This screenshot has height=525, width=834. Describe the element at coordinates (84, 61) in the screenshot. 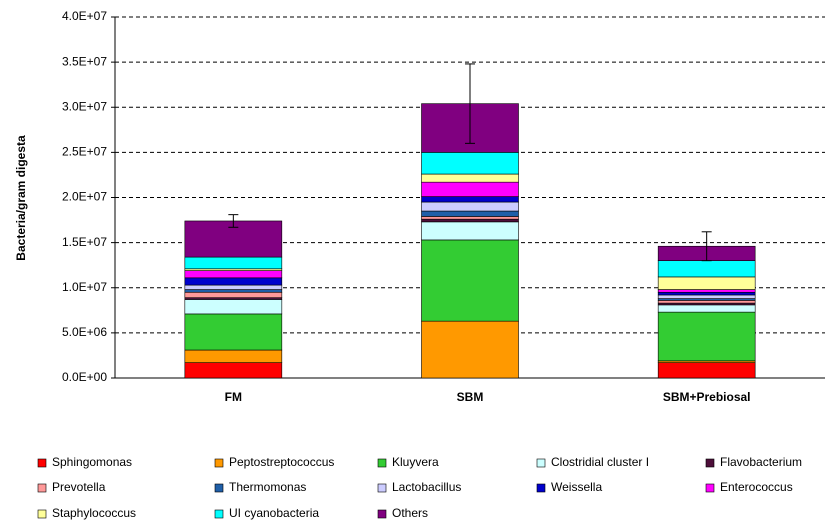

I see `y-tick-label: 3.5E+07` at that location.